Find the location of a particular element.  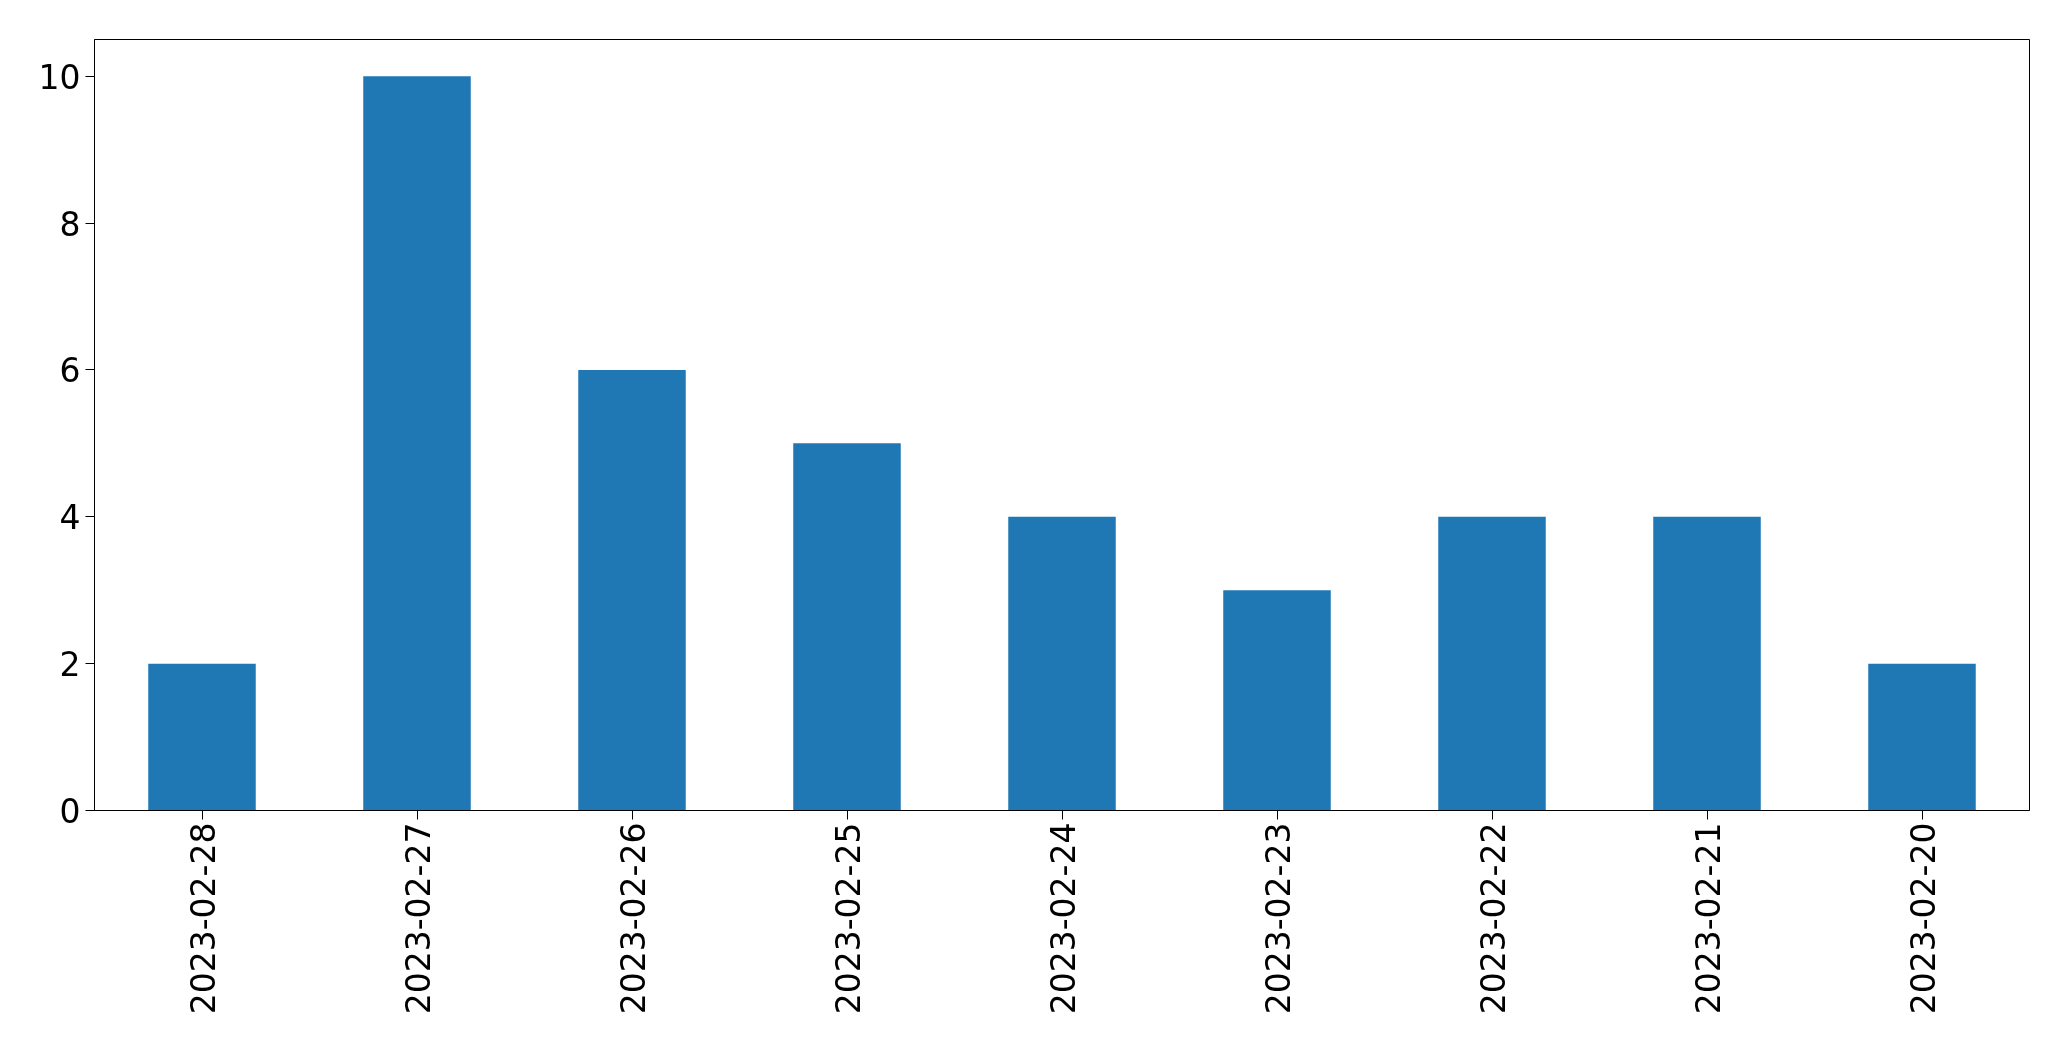

x-tick-label: 2023-02-24 is located at coordinates (1063, 918).